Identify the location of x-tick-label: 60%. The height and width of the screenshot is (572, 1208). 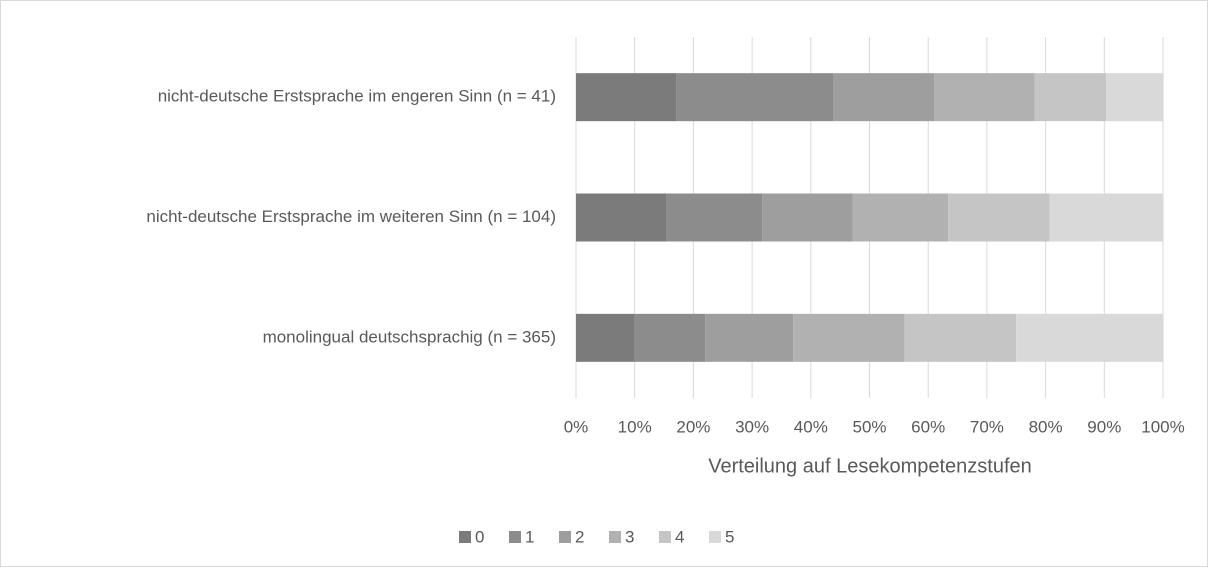
(928, 426).